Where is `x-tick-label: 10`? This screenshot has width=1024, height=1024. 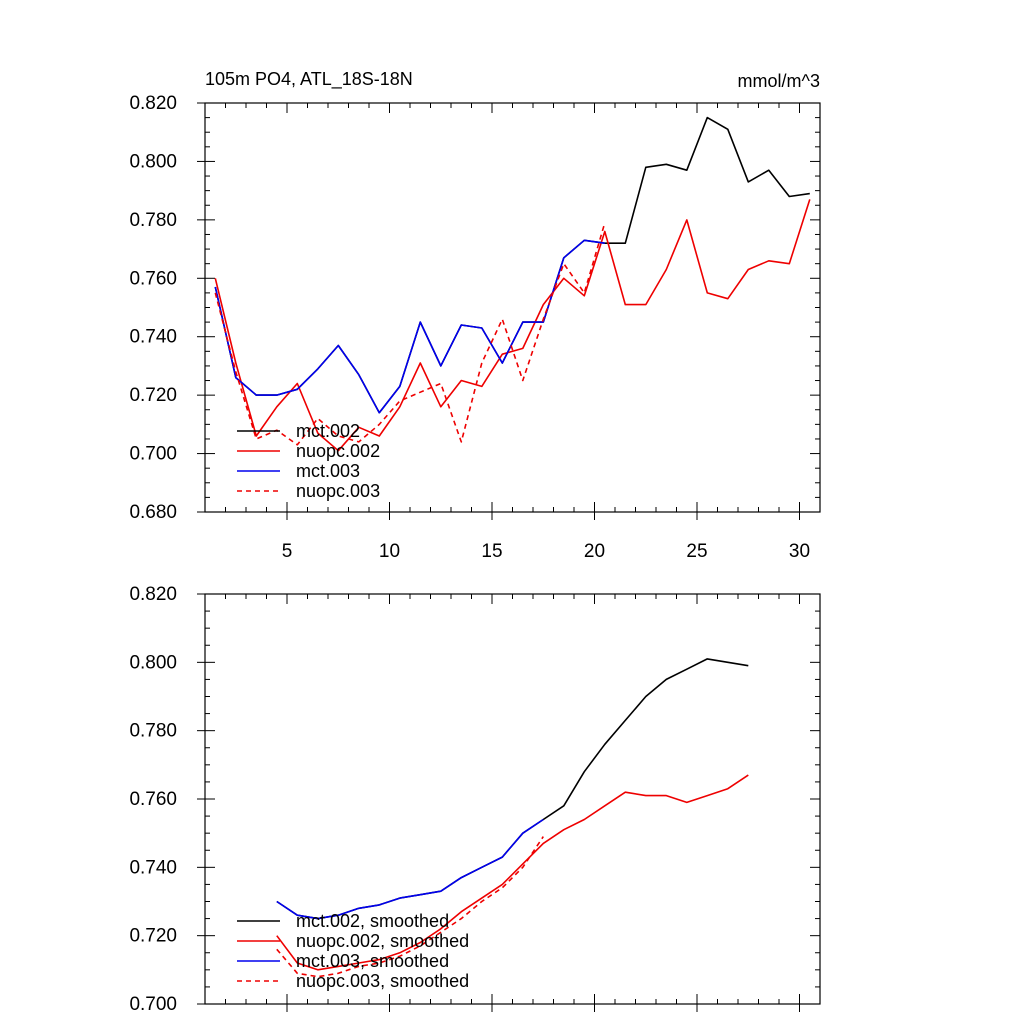
x-tick-label: 10 is located at coordinates (389, 551).